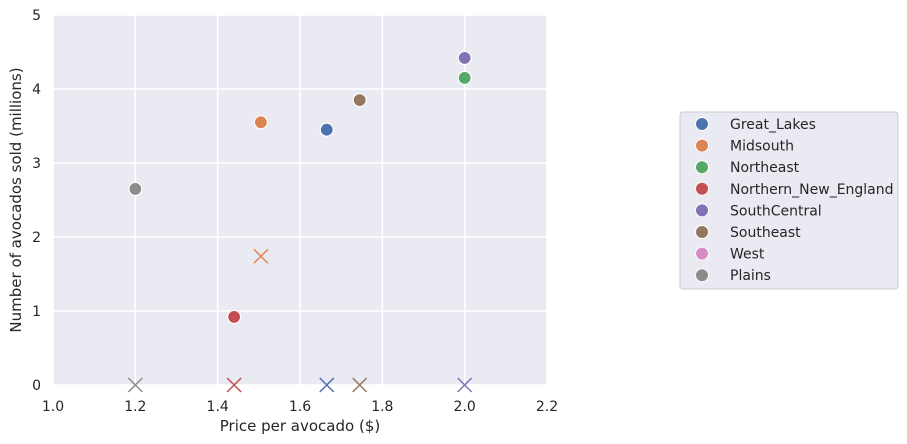 Image resolution: width=907 pixels, height=444 pixels. Describe the element at coordinates (776, 211) in the screenshot. I see `legend-entry: SouthCentral` at that location.